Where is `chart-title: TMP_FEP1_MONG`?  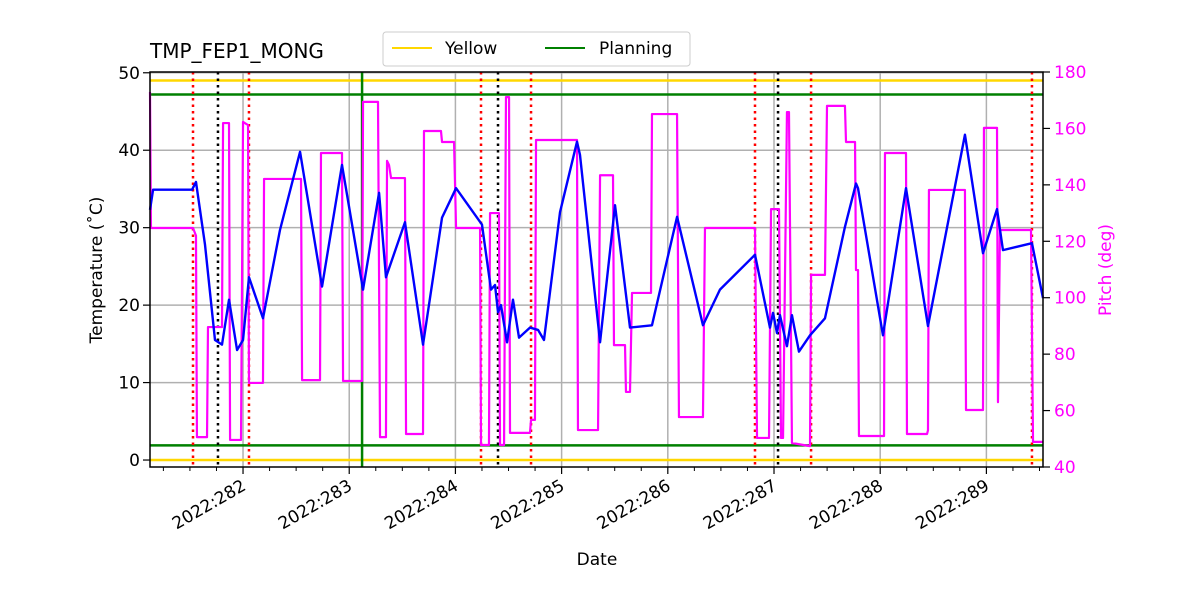
chart-title: TMP_FEP1_MONG is located at coordinates (236, 51).